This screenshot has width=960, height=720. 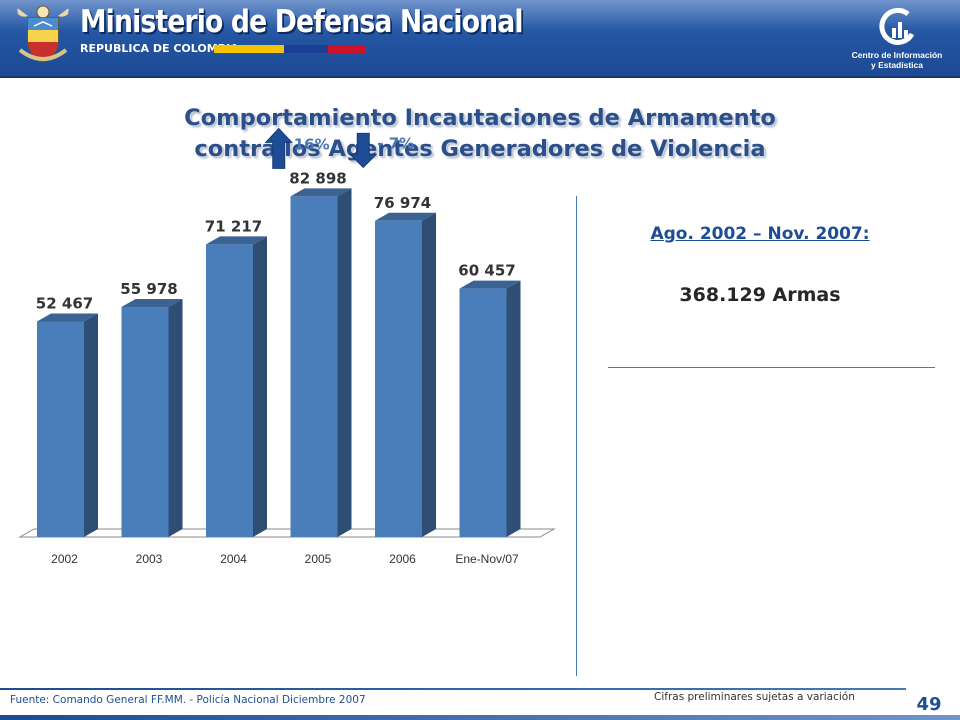 I want to click on value-label: 76 974, so click(x=402, y=203).